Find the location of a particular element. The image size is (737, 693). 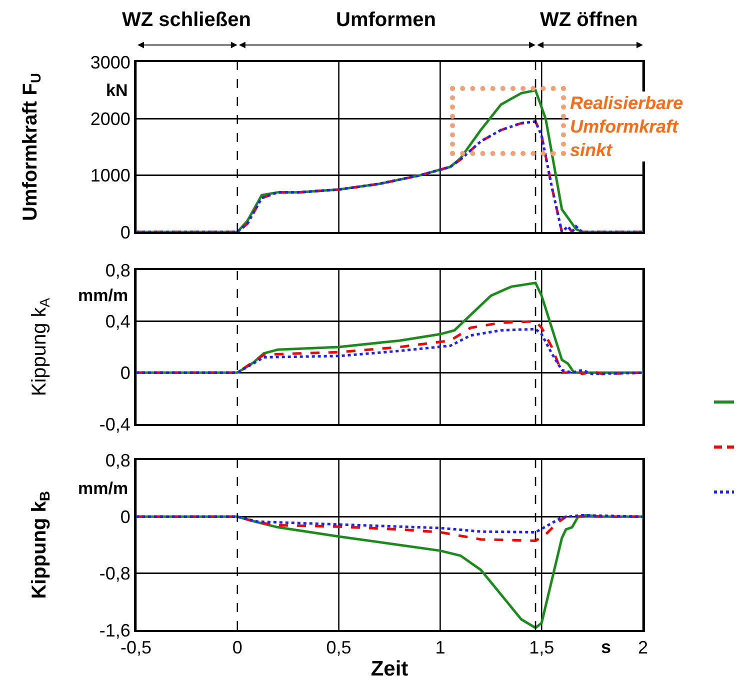

x-axis-title: Zeit is located at coordinates (389, 668).